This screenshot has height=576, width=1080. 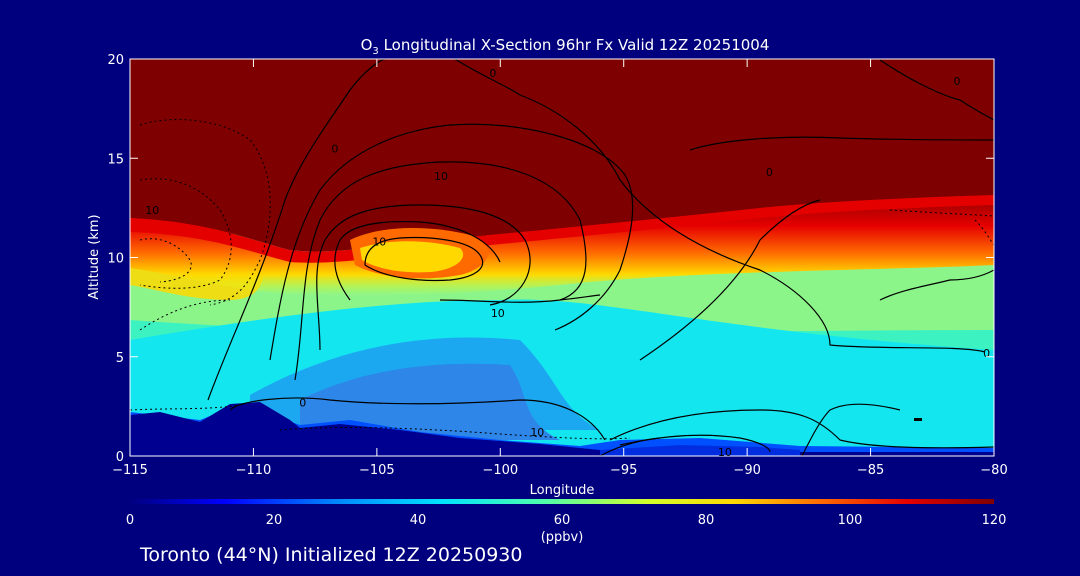 What do you see at coordinates (870, 470) in the screenshot?
I see `x-tick-label: −85` at bounding box center [870, 470].